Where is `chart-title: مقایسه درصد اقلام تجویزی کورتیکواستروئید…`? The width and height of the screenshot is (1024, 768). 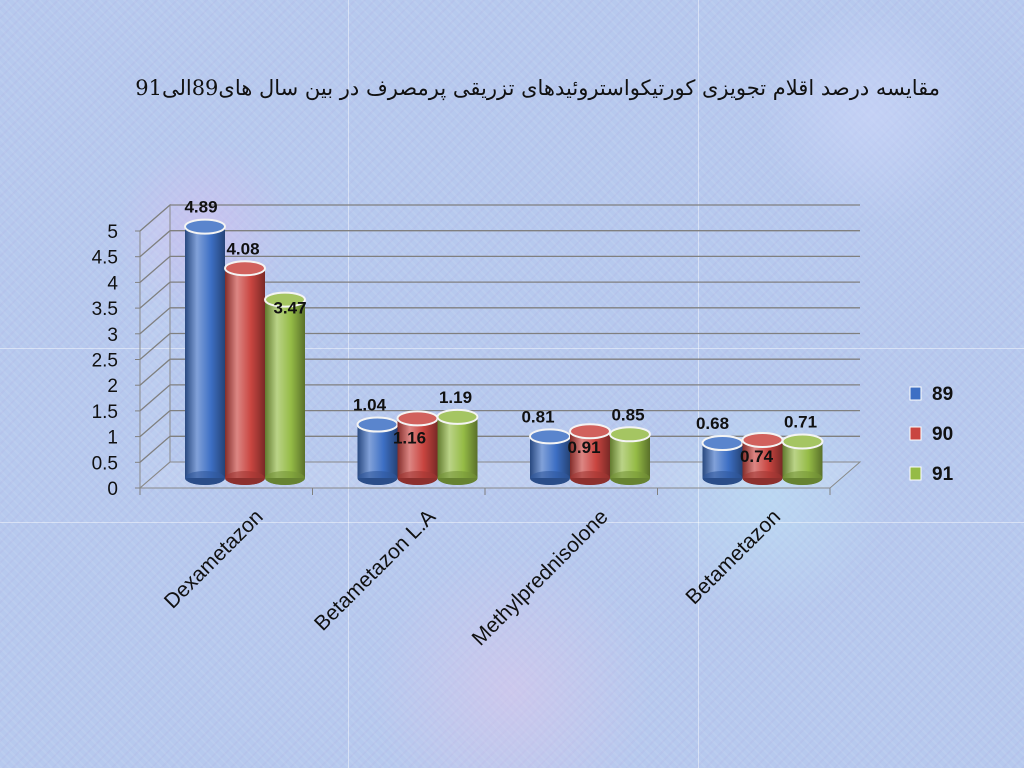
chart-title: مقایسه درصد اقلام تجویزی کورتیکواستروئید… is located at coordinates (537, 88).